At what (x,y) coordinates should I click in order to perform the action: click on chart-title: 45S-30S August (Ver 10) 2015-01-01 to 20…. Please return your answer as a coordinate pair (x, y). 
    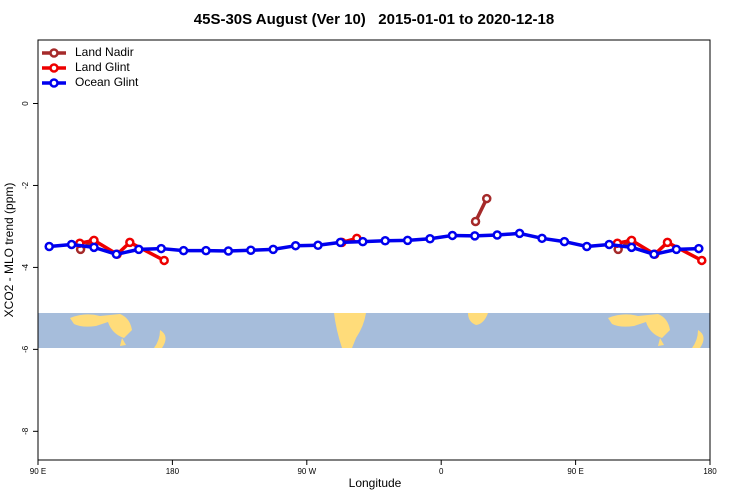
    Looking at the image, I should click on (374, 19).